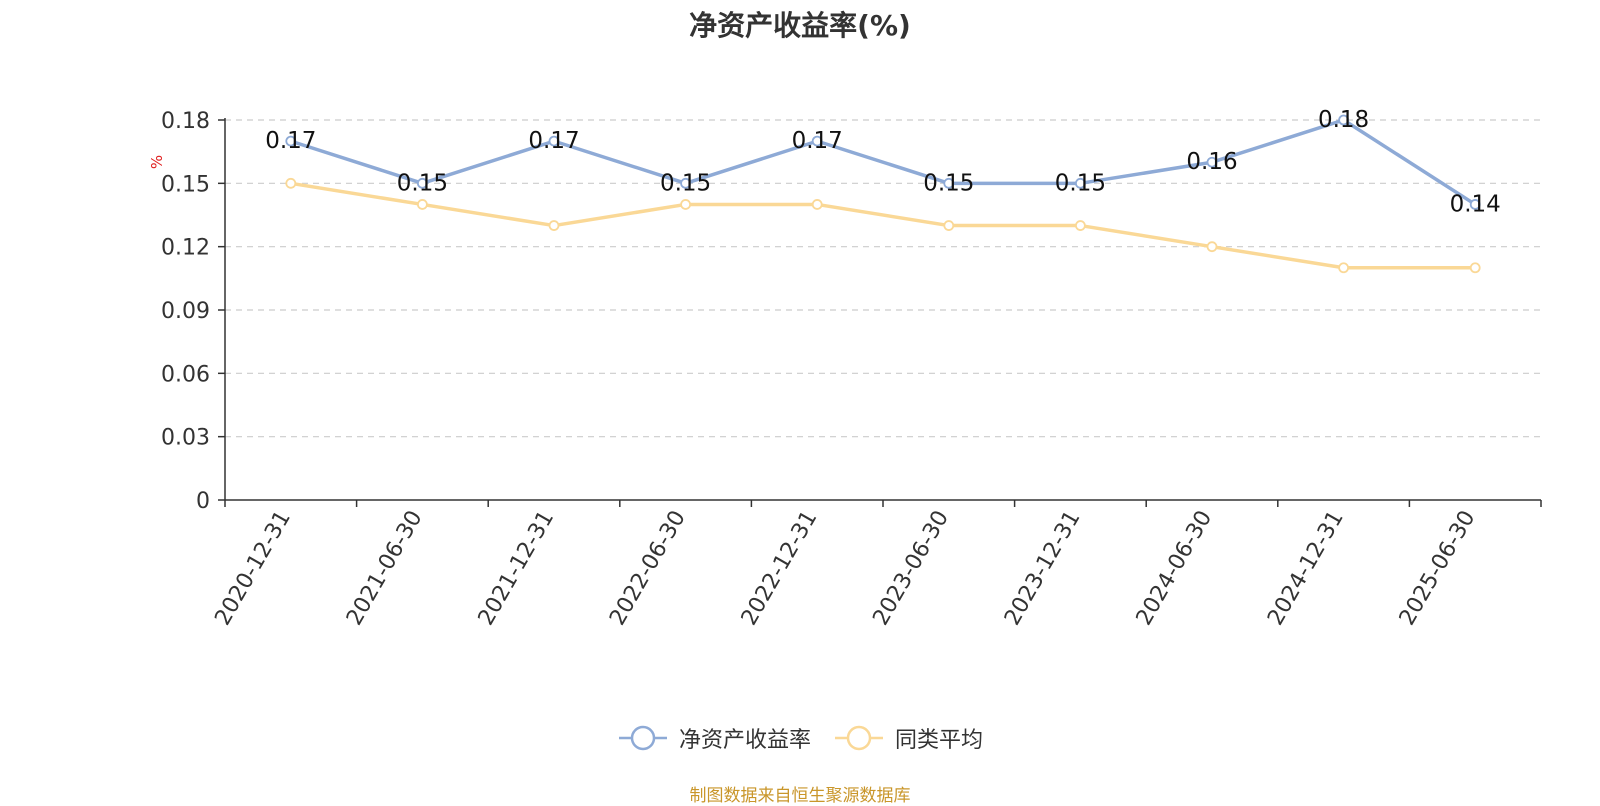  I want to click on data-label: 0.18, so click(1343, 120).